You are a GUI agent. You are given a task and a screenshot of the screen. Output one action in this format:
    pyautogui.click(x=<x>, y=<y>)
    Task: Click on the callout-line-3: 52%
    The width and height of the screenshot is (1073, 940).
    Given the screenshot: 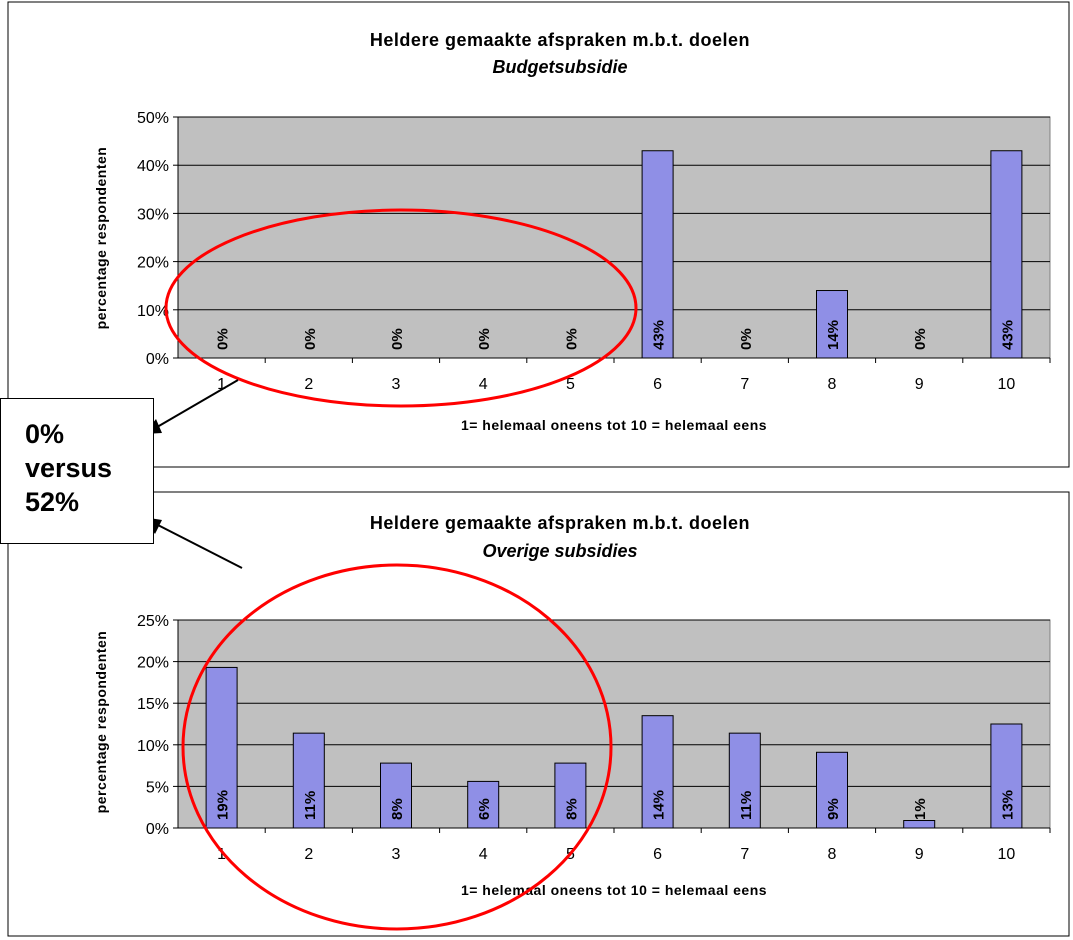 What is the action you would take?
    pyautogui.click(x=52, y=502)
    